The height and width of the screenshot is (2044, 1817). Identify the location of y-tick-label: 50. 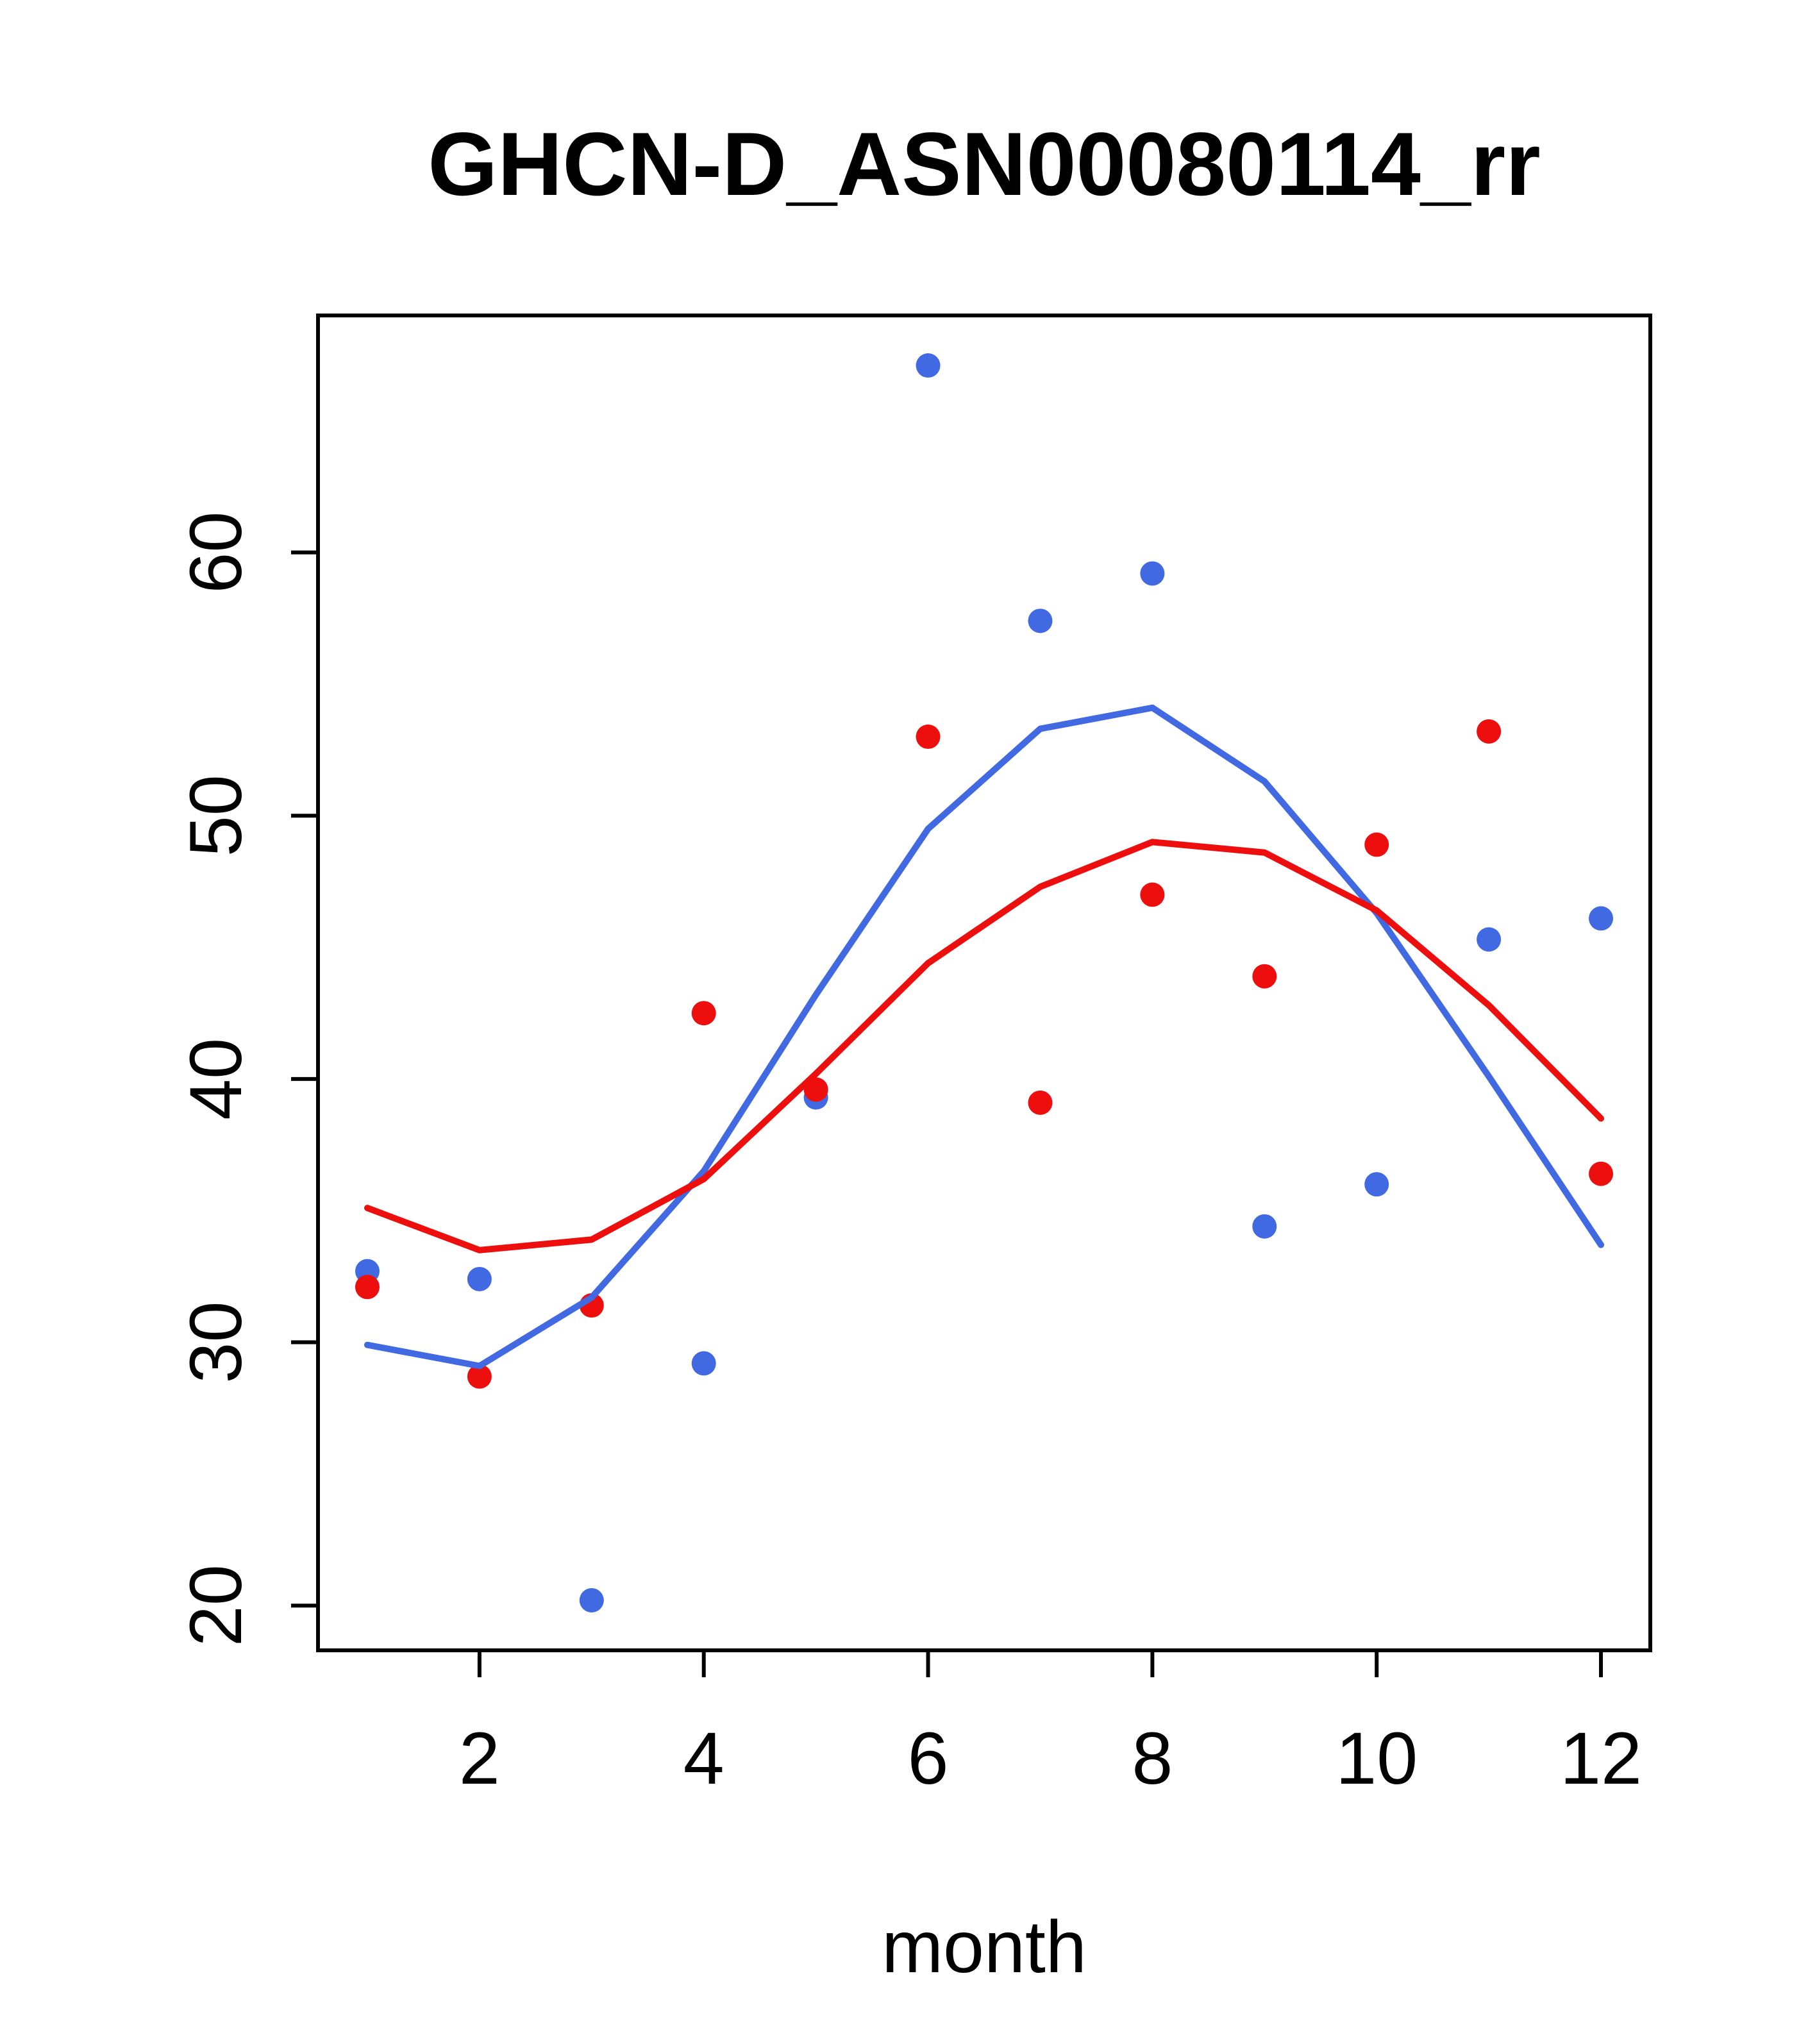
(216, 816).